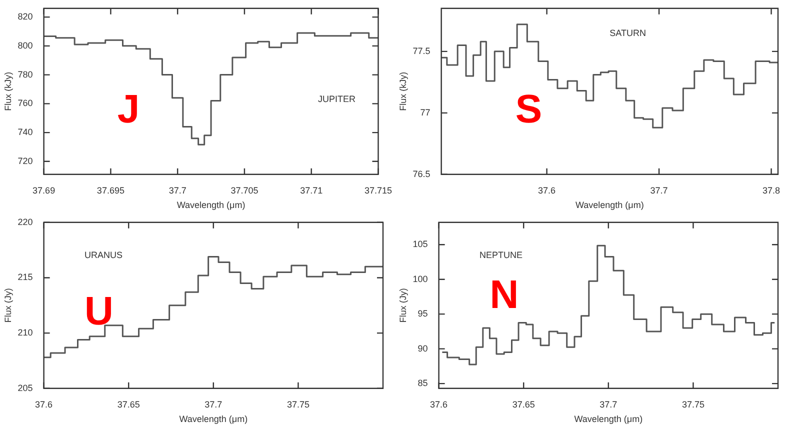  What do you see at coordinates (25, 277) in the screenshot?
I see `y-tick-label: 215` at bounding box center [25, 277].